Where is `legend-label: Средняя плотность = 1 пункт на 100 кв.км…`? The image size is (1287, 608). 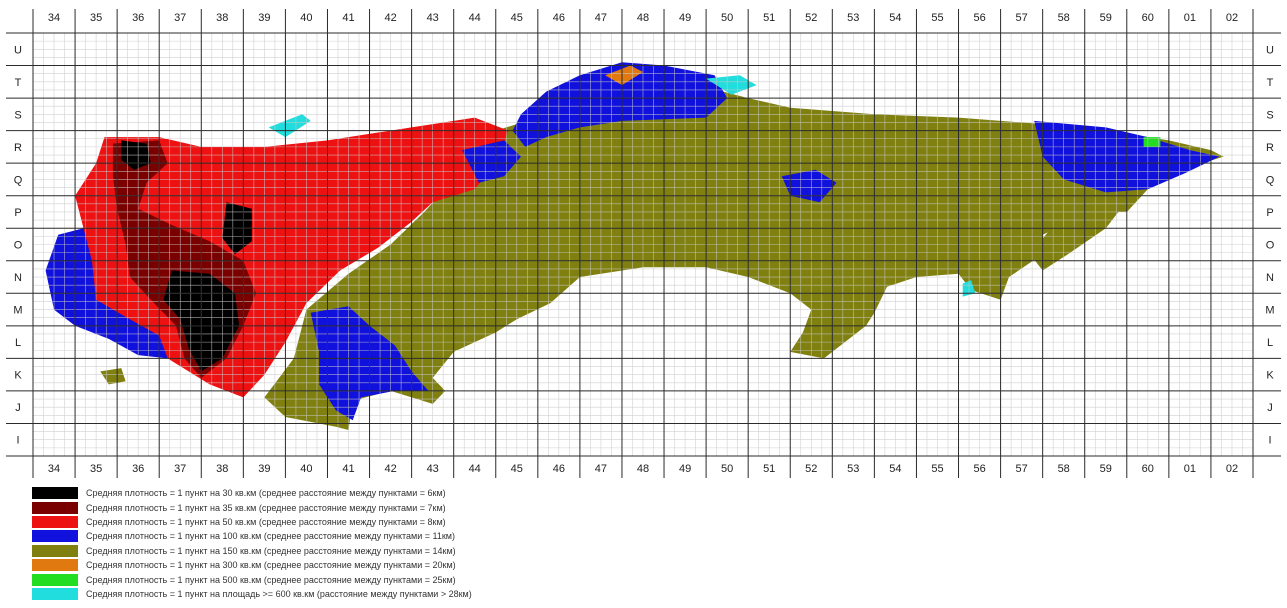
legend-label: Средняя плотность = 1 пункт на 100 кв.км… is located at coordinates (270, 536).